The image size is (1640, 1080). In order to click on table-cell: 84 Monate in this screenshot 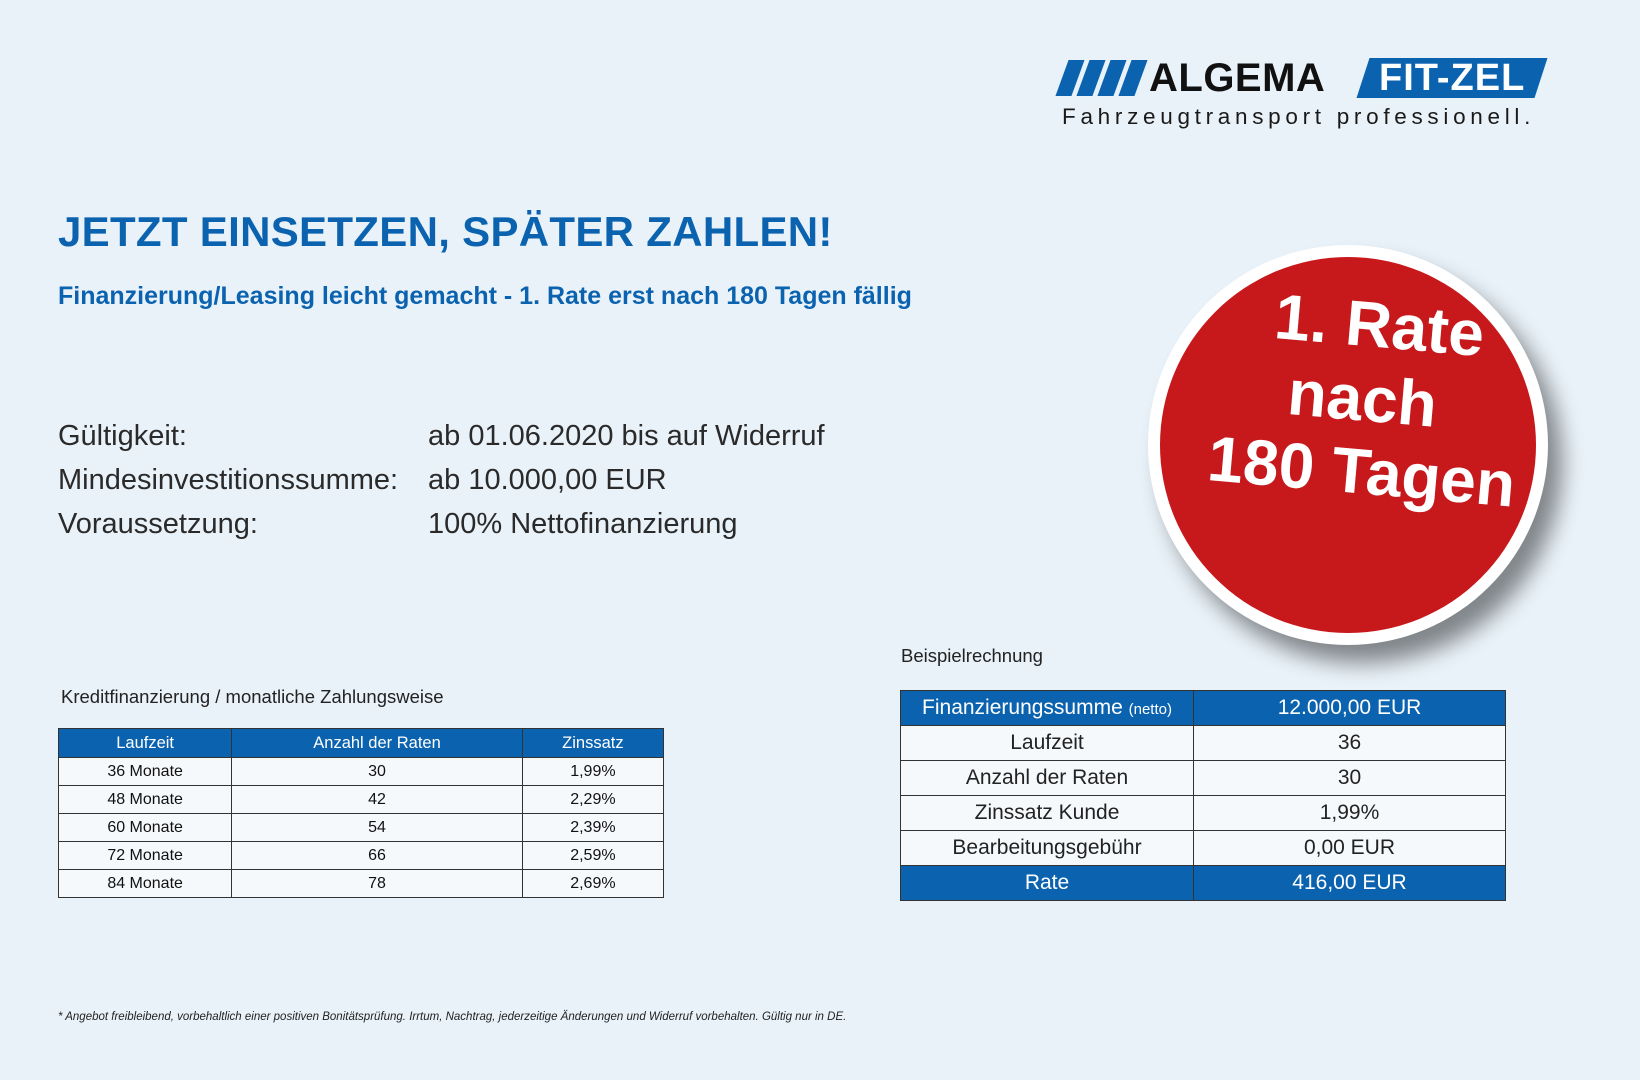, I will do `click(145, 883)`.